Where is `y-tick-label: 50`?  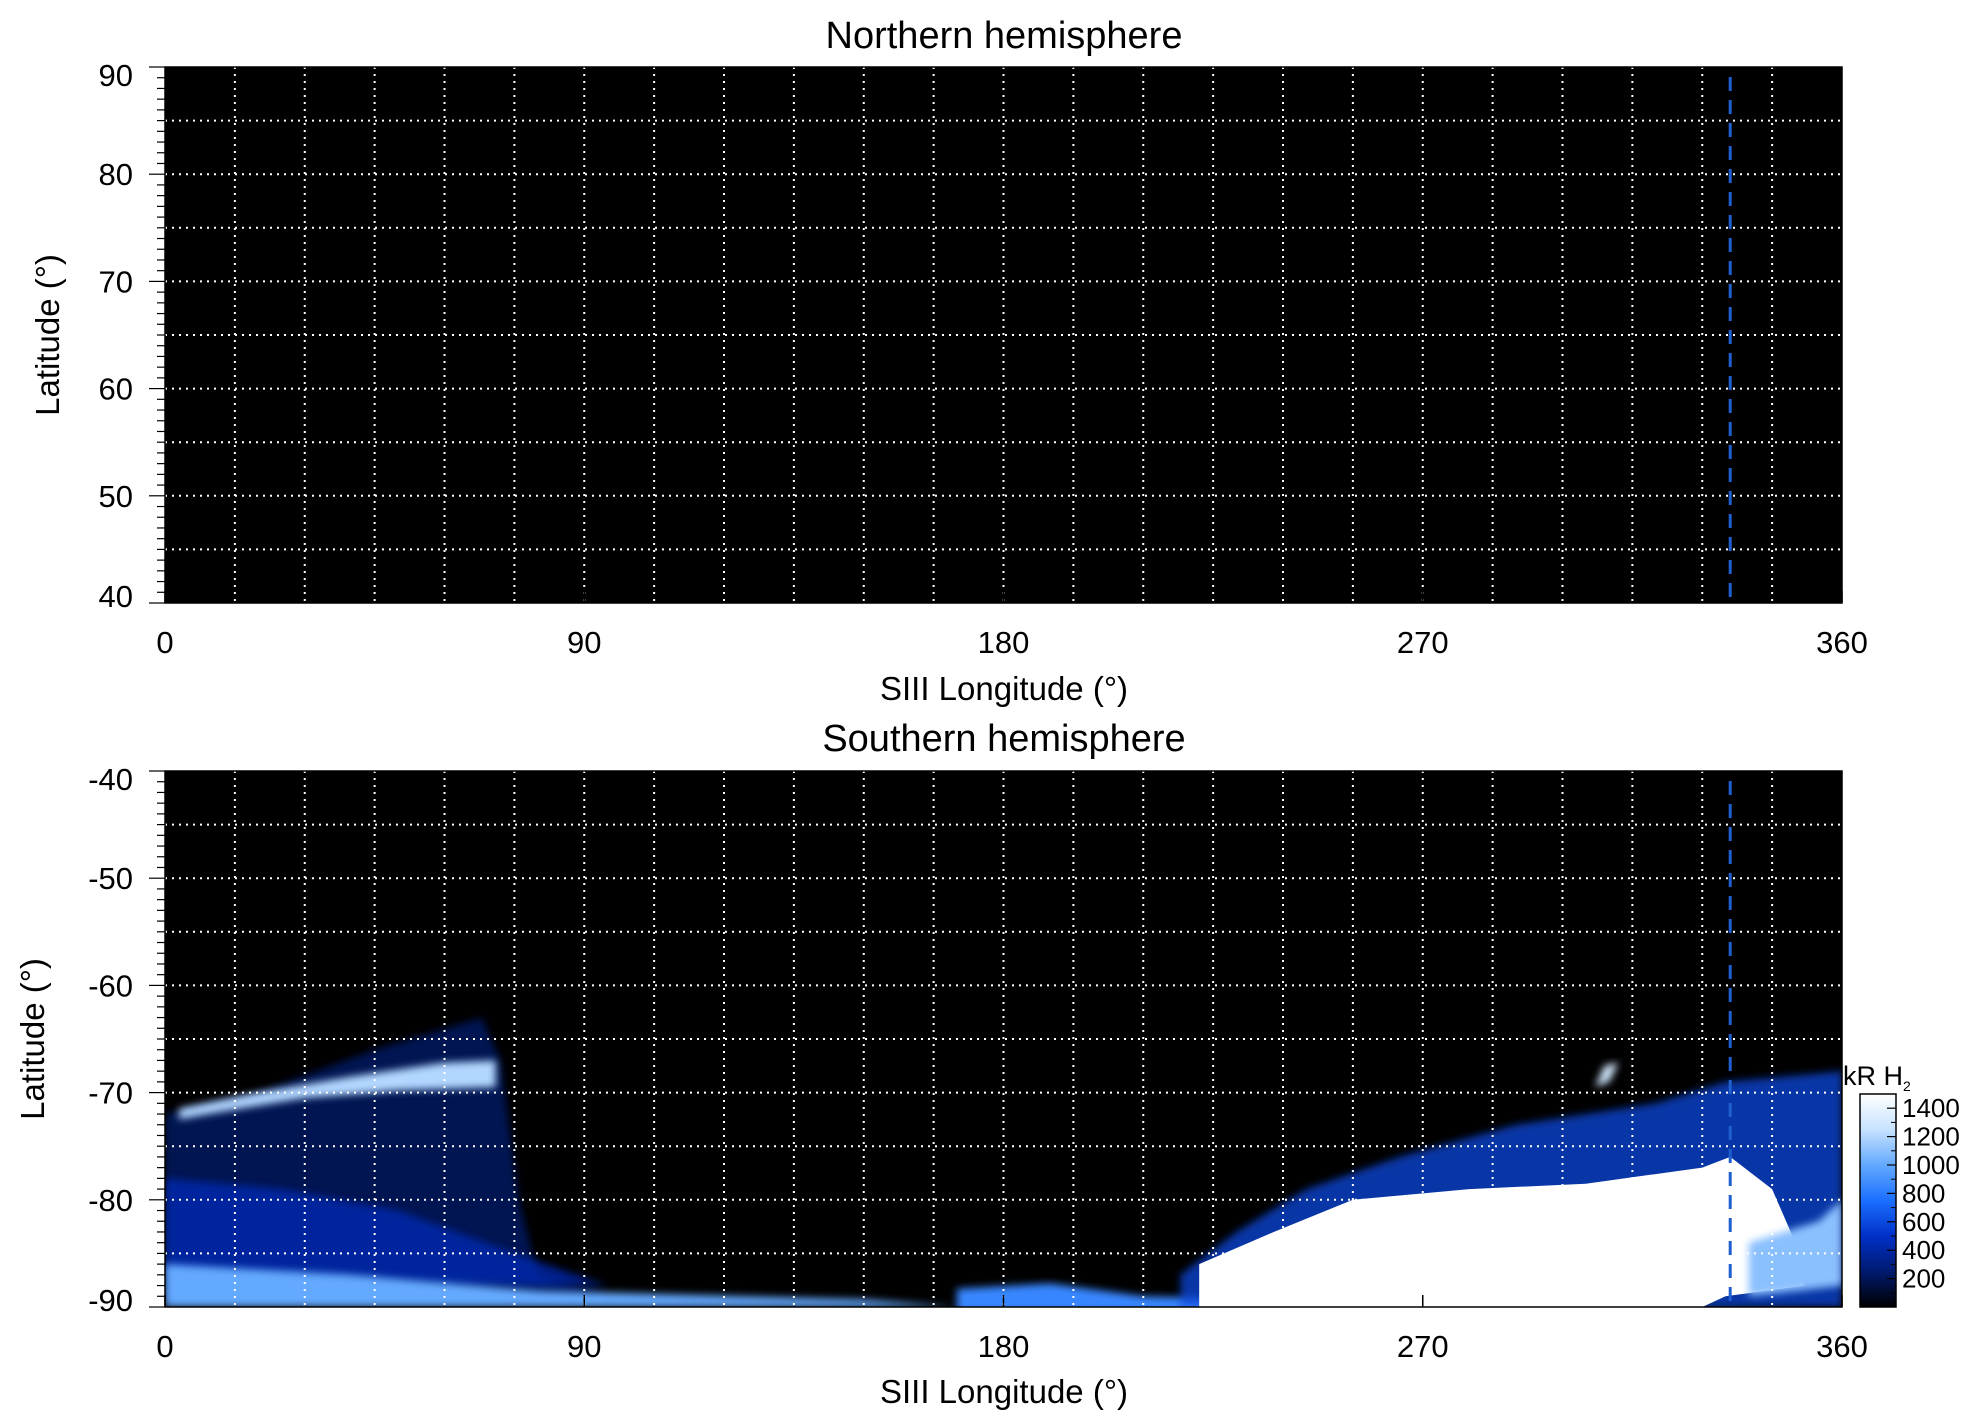 y-tick-label: 50 is located at coordinates (116, 496).